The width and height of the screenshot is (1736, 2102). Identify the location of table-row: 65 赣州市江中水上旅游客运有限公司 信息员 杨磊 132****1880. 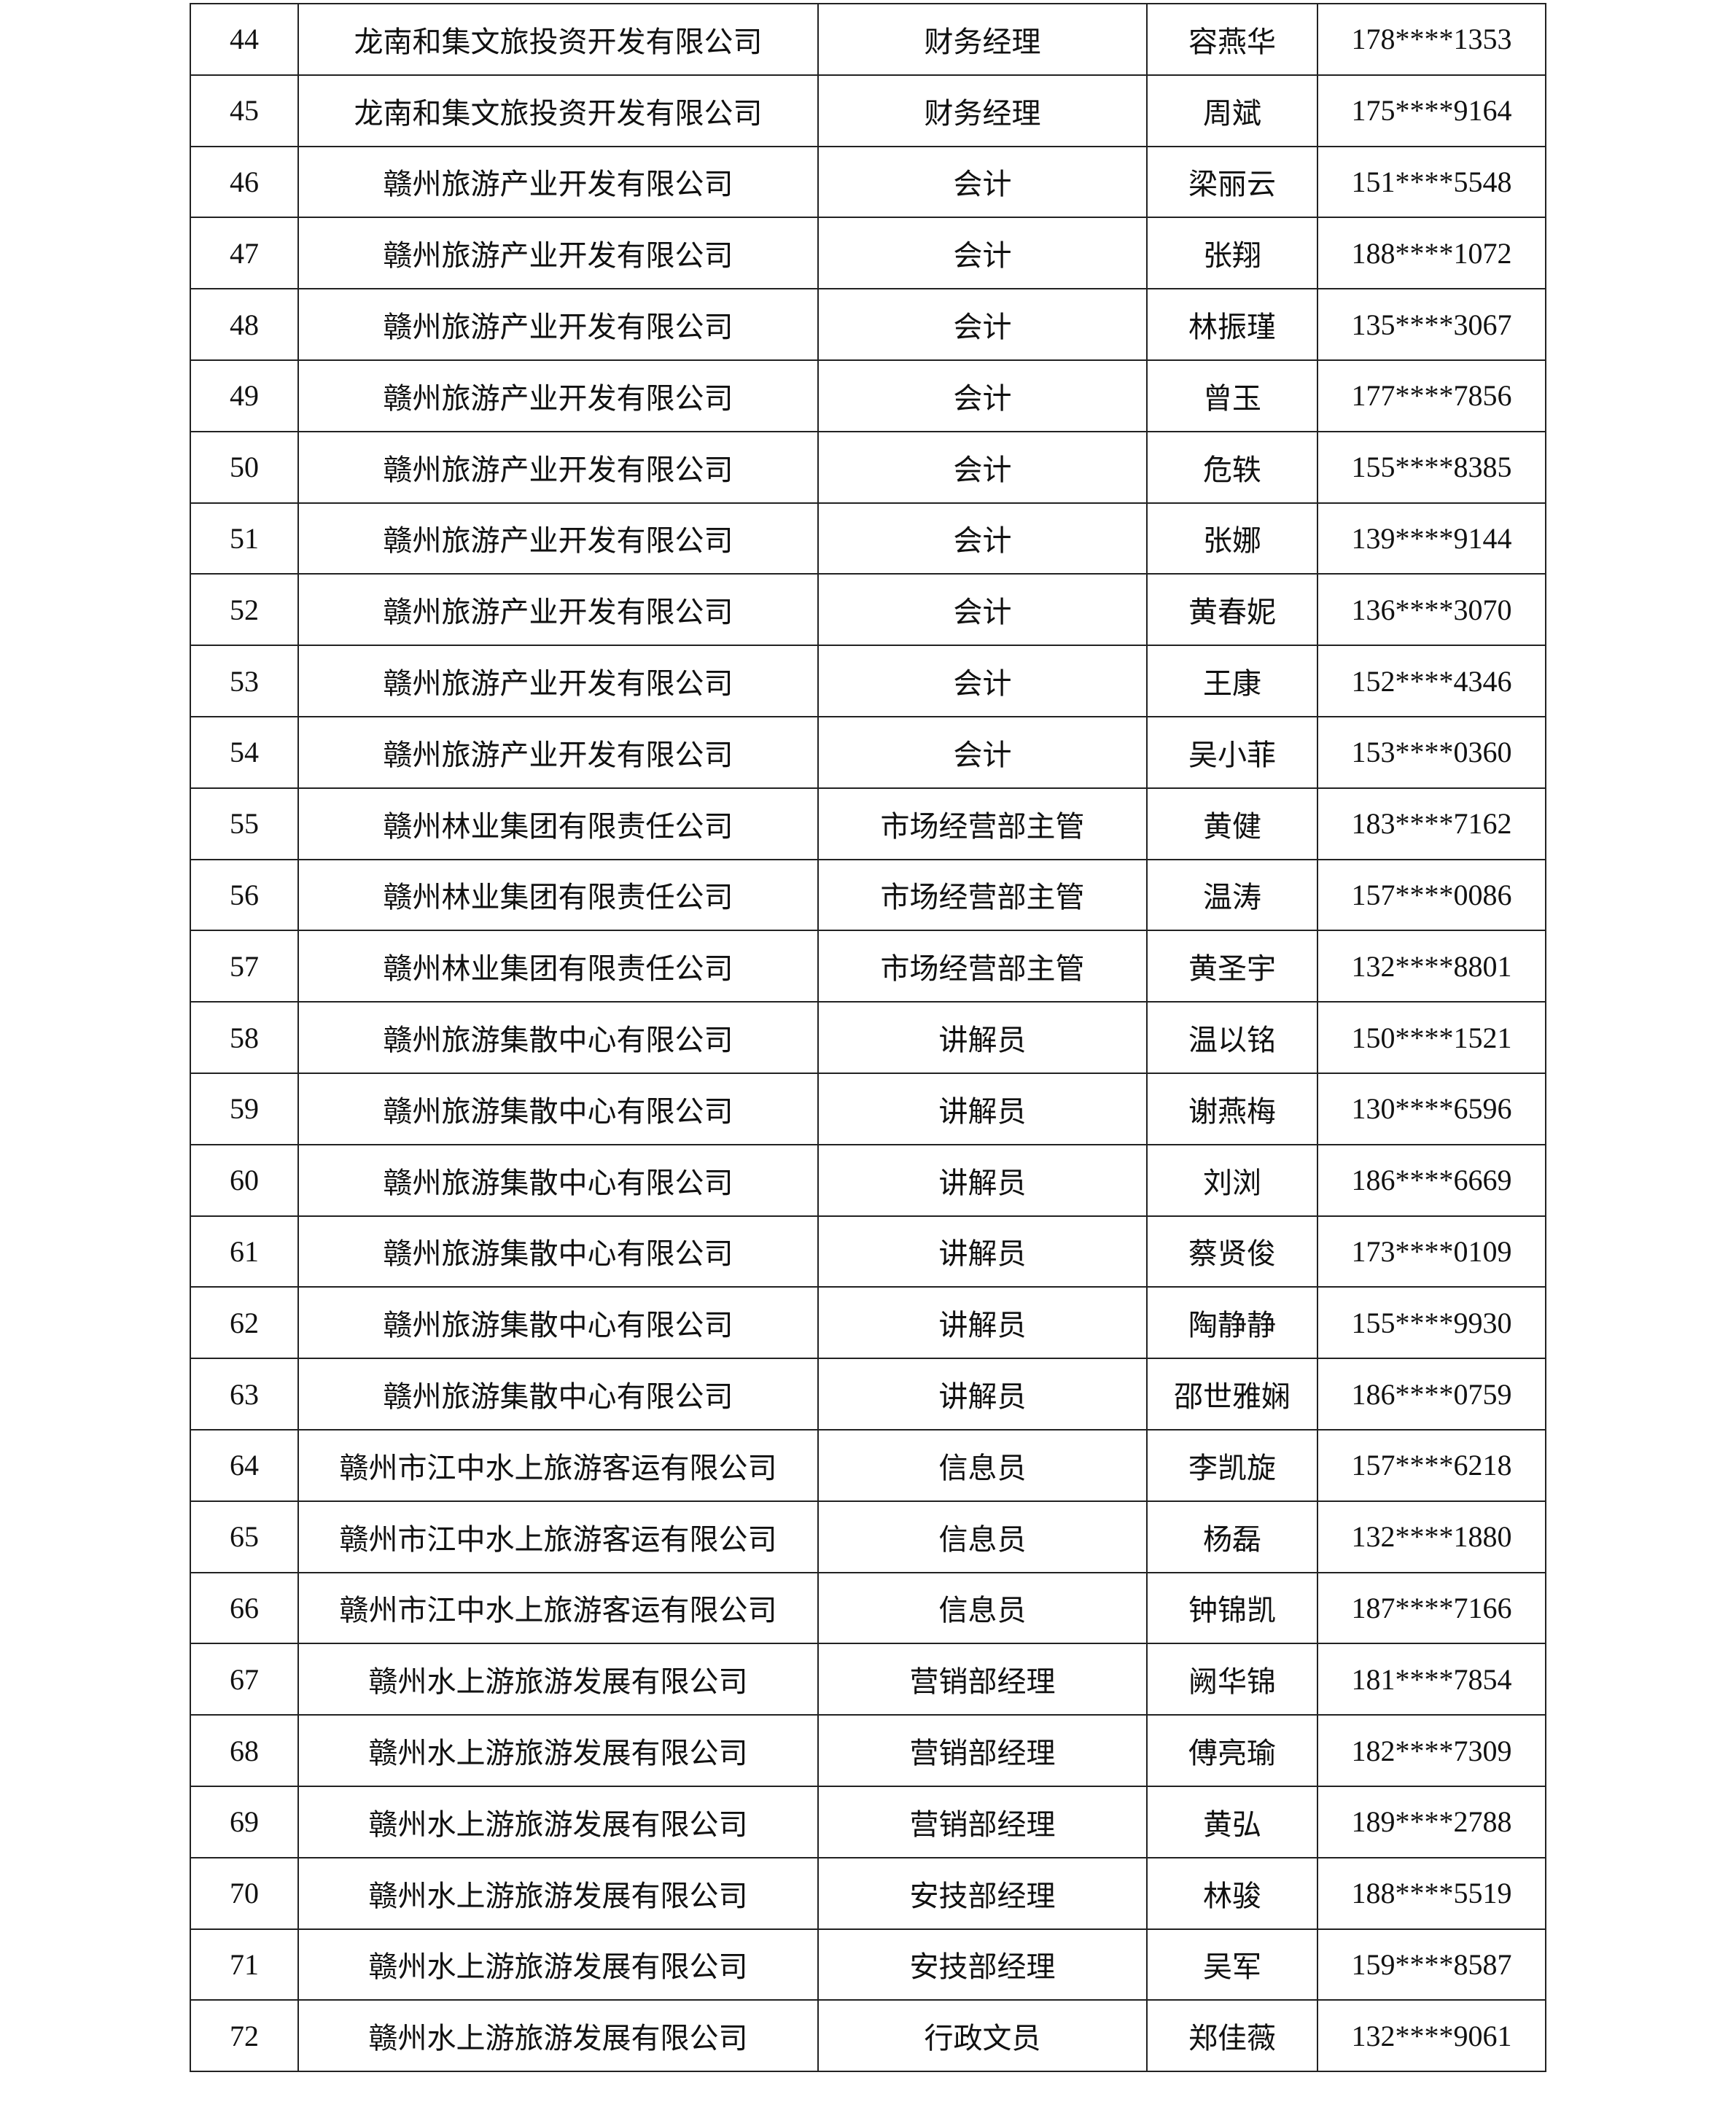
(868, 1537).